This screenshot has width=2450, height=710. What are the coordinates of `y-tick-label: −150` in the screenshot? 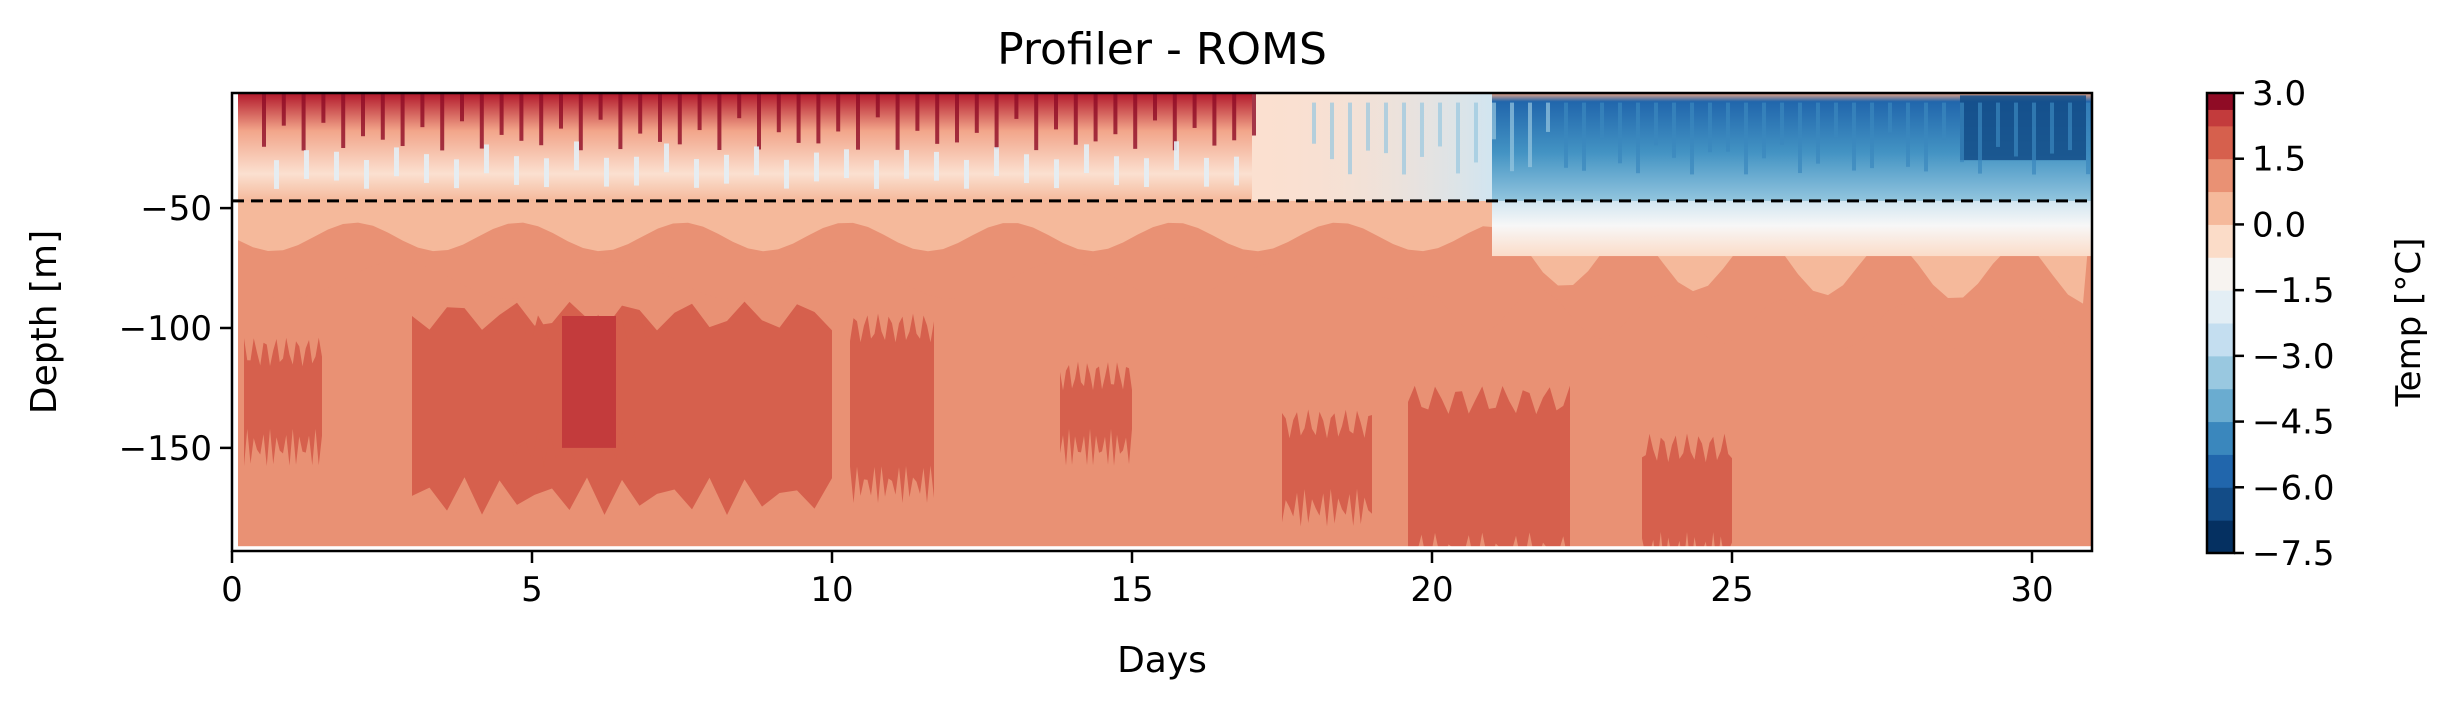 It's located at (165, 449).